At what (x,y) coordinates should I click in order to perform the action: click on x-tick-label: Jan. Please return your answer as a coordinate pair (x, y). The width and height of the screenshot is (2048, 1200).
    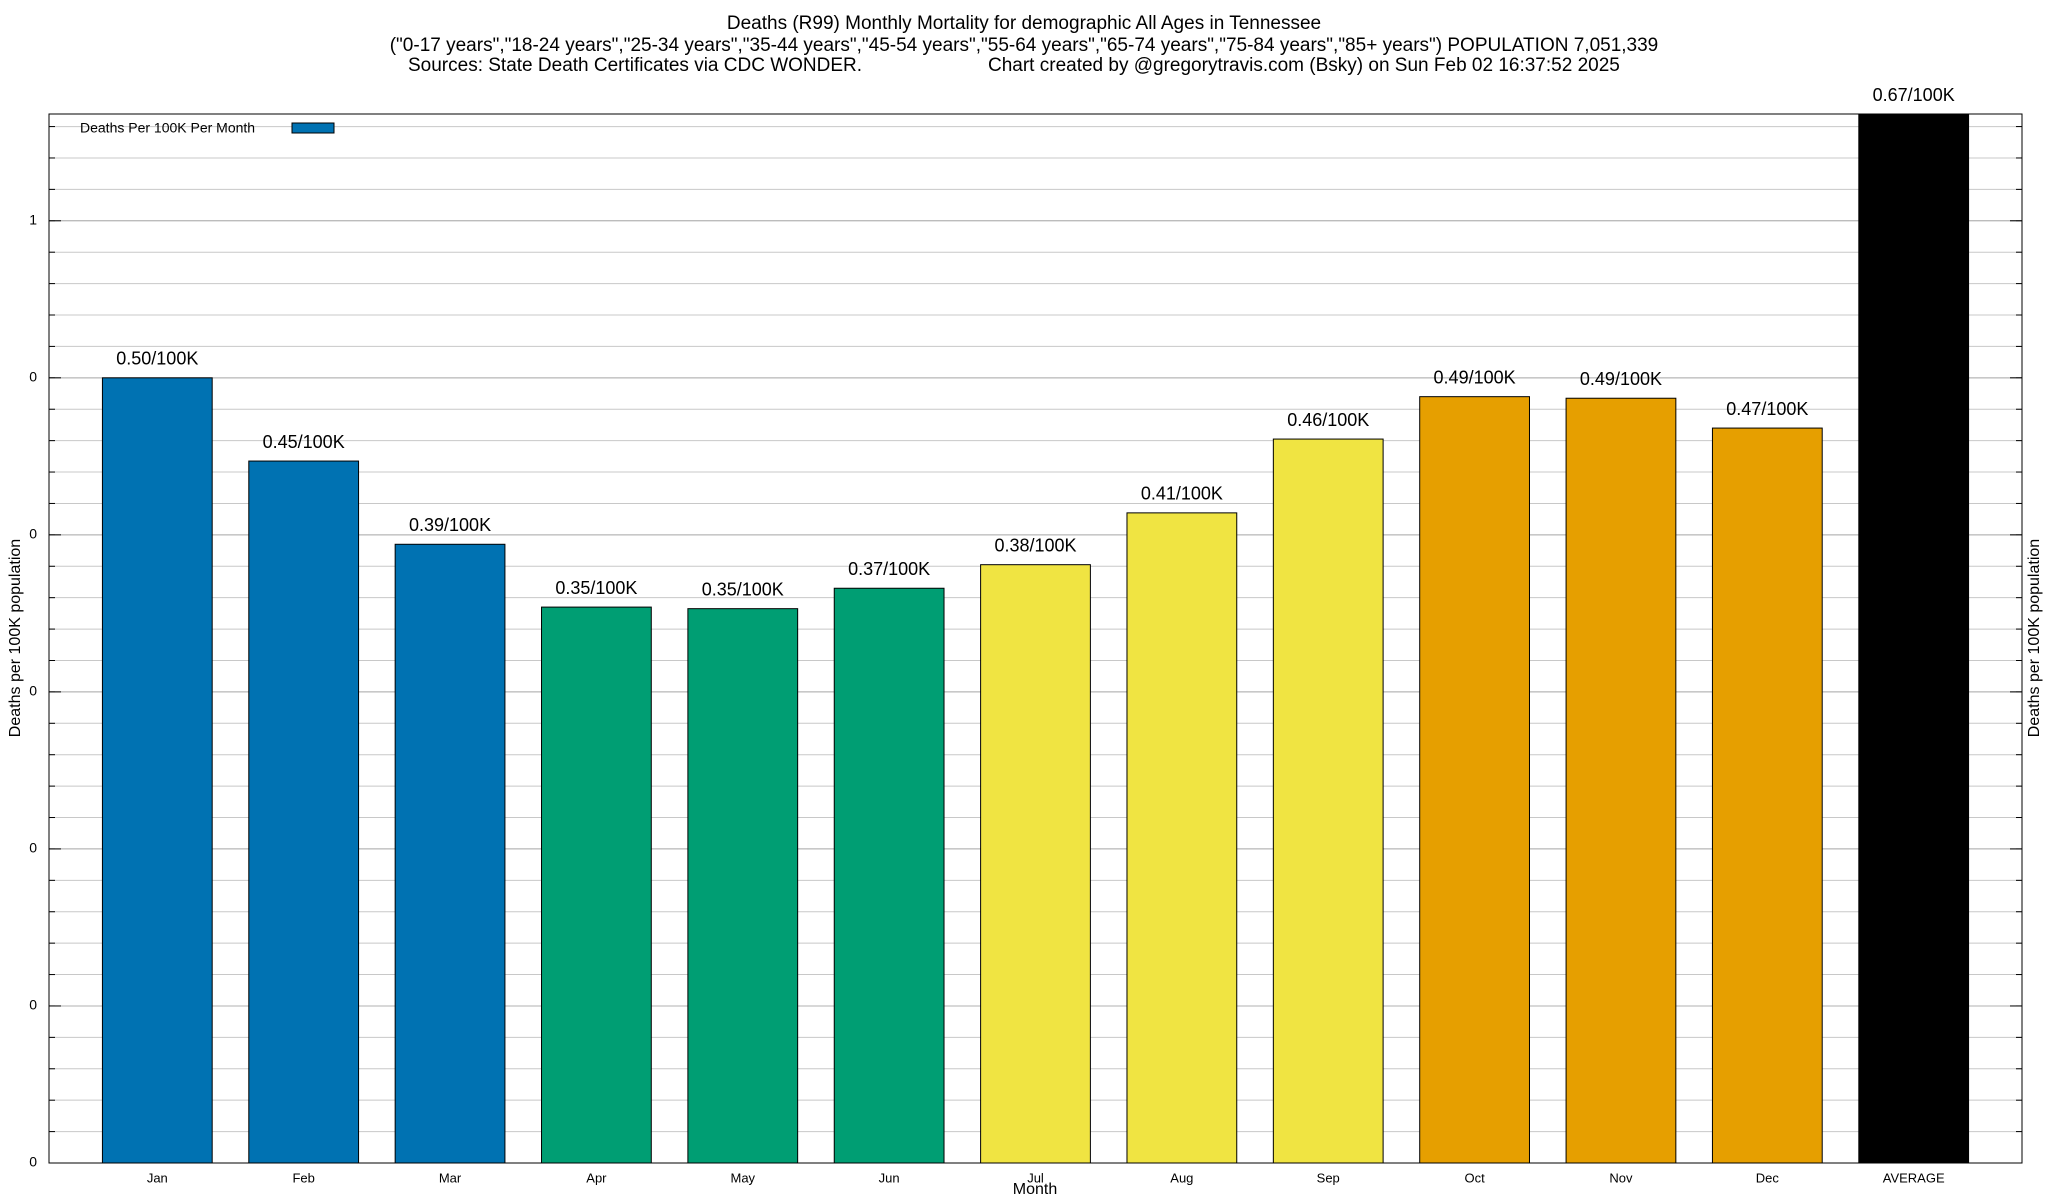
    Looking at the image, I should click on (157, 1177).